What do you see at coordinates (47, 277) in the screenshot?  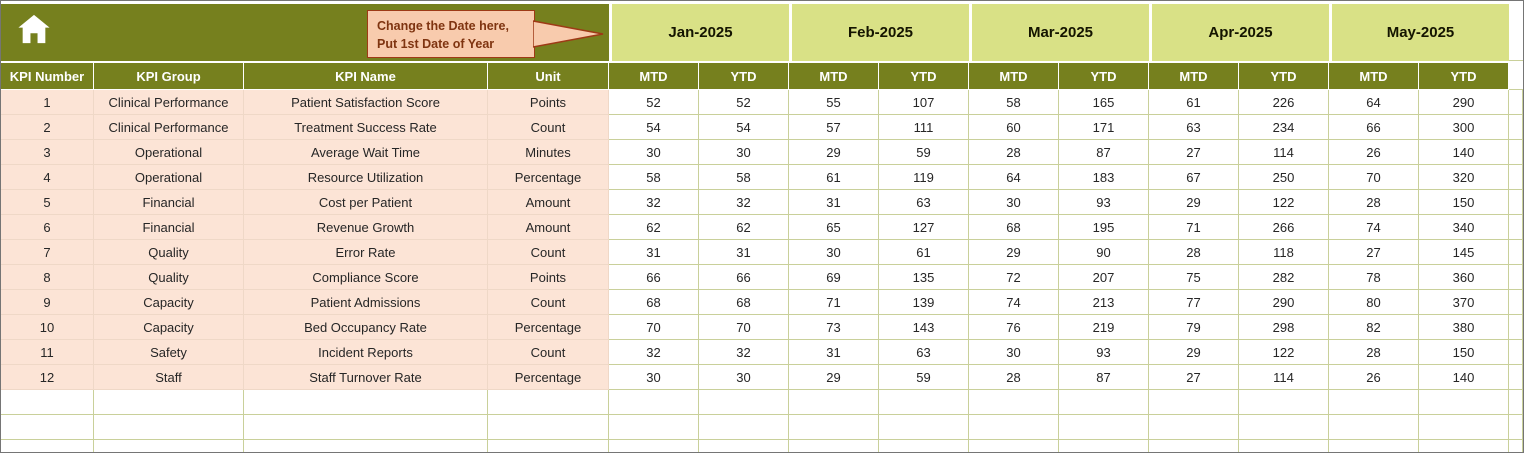 I see `cell-kpi-number: 8` at bounding box center [47, 277].